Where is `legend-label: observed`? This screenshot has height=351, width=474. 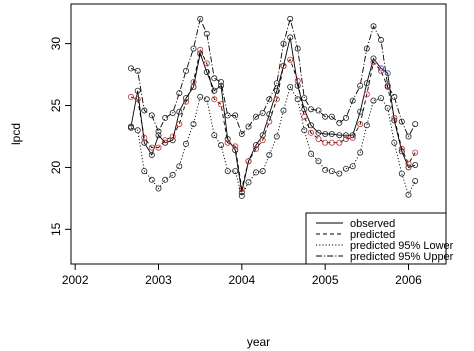
legend-label: observed is located at coordinates (372, 224).